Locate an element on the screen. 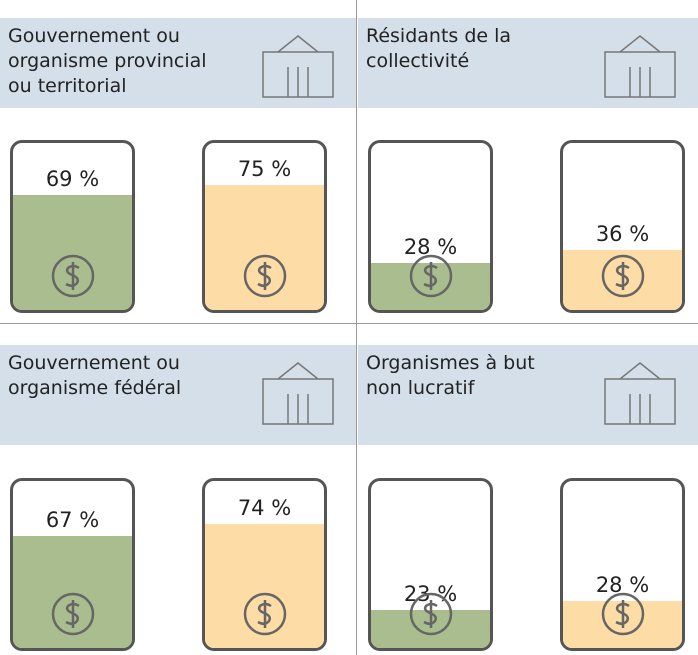  panel-title: Organismes à but non lucratif is located at coordinates (450, 375).